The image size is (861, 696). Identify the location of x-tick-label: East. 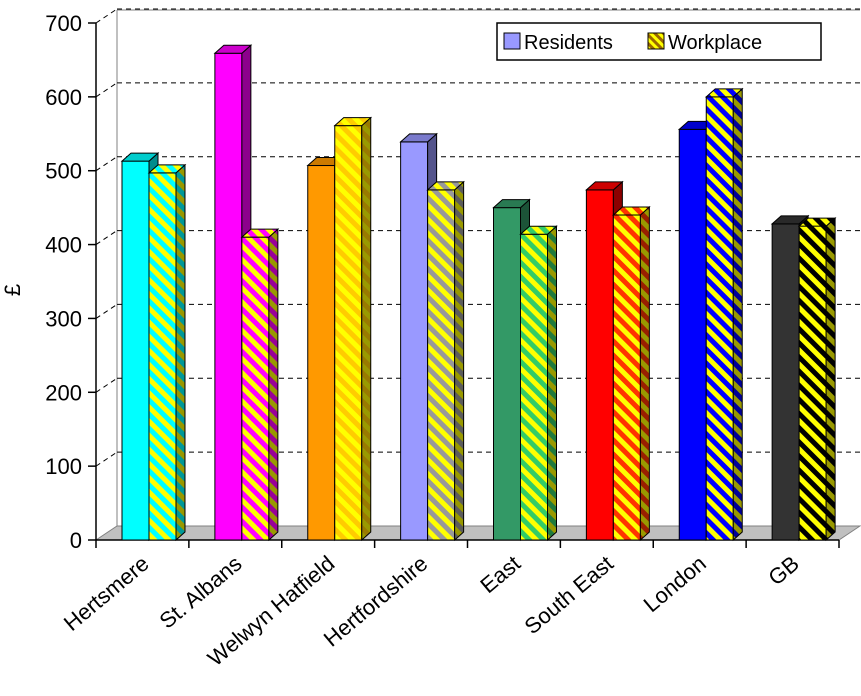
(500, 574).